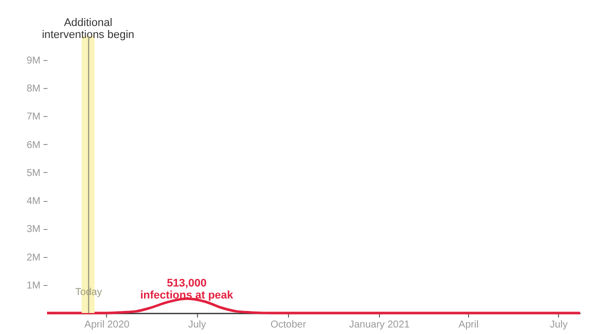  What do you see at coordinates (33, 60) in the screenshot?
I see `y-tick-label: 9M` at bounding box center [33, 60].